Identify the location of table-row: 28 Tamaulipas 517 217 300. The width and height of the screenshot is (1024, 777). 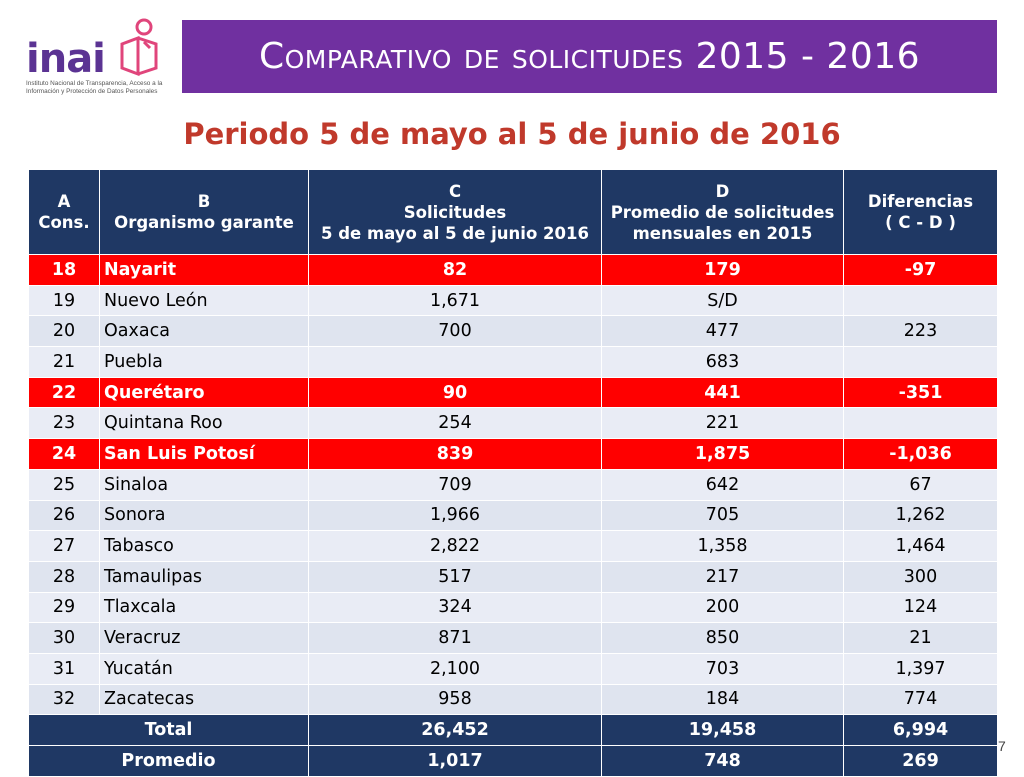
(513, 576).